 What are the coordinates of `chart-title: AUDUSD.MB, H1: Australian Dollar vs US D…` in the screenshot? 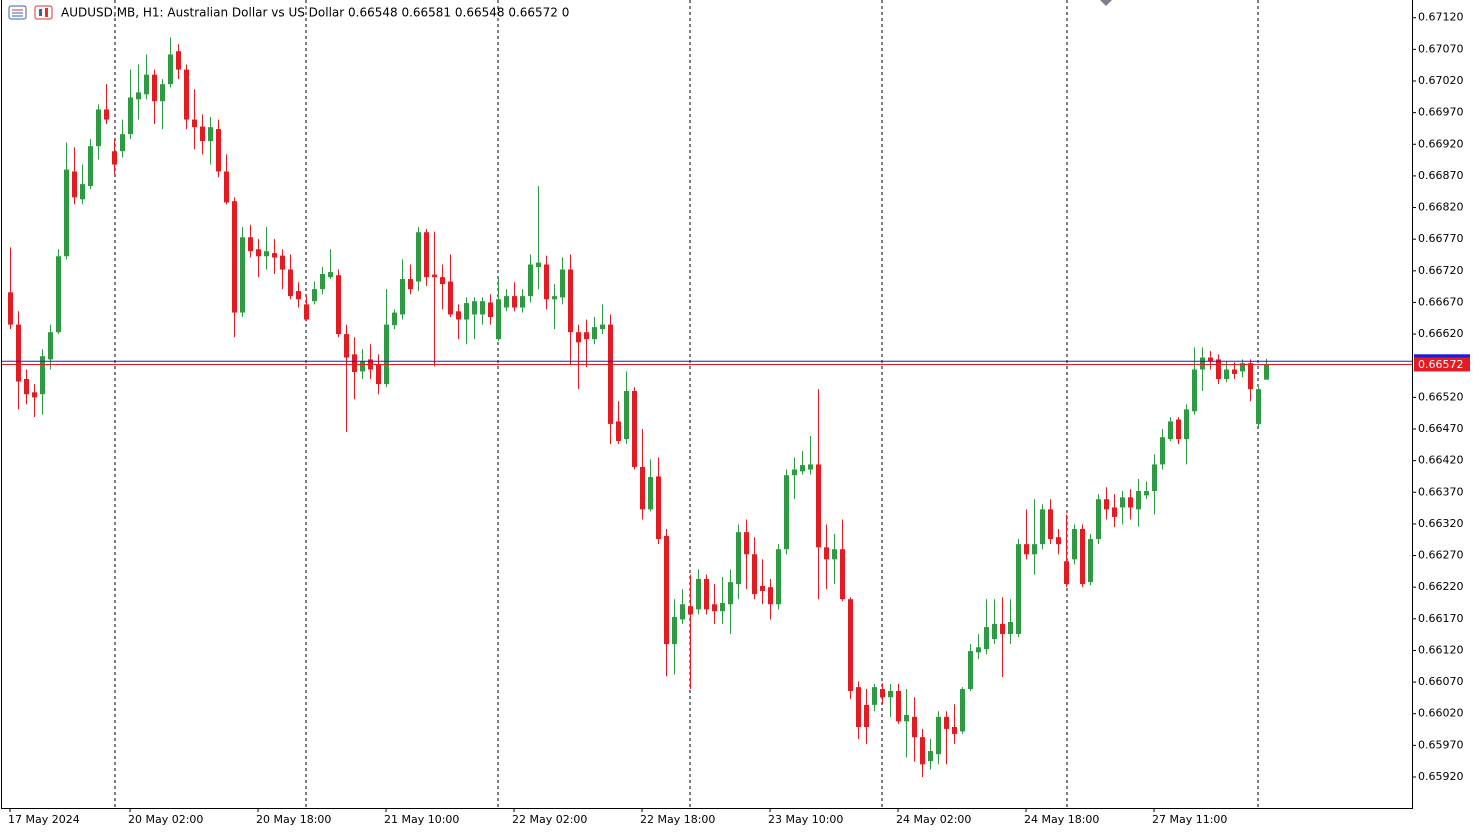 It's located at (315, 13).